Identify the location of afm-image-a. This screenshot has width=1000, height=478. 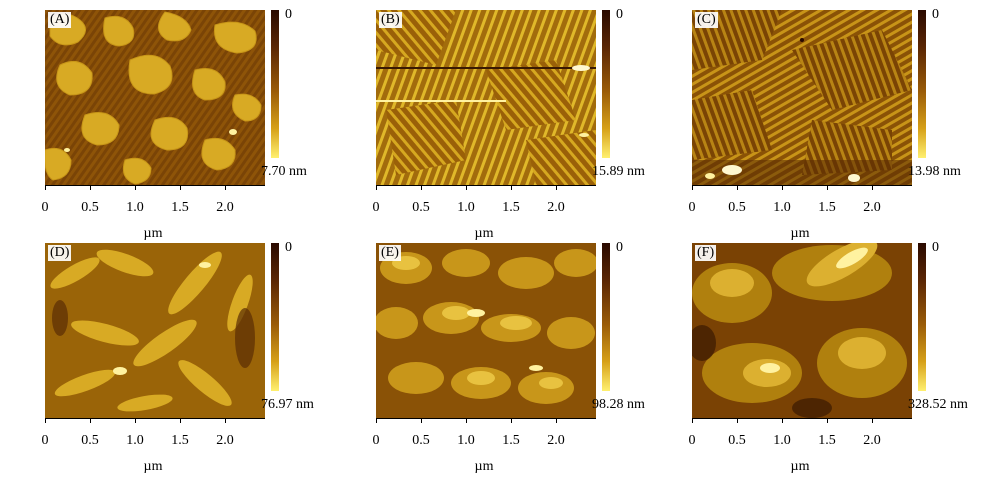
(155, 97).